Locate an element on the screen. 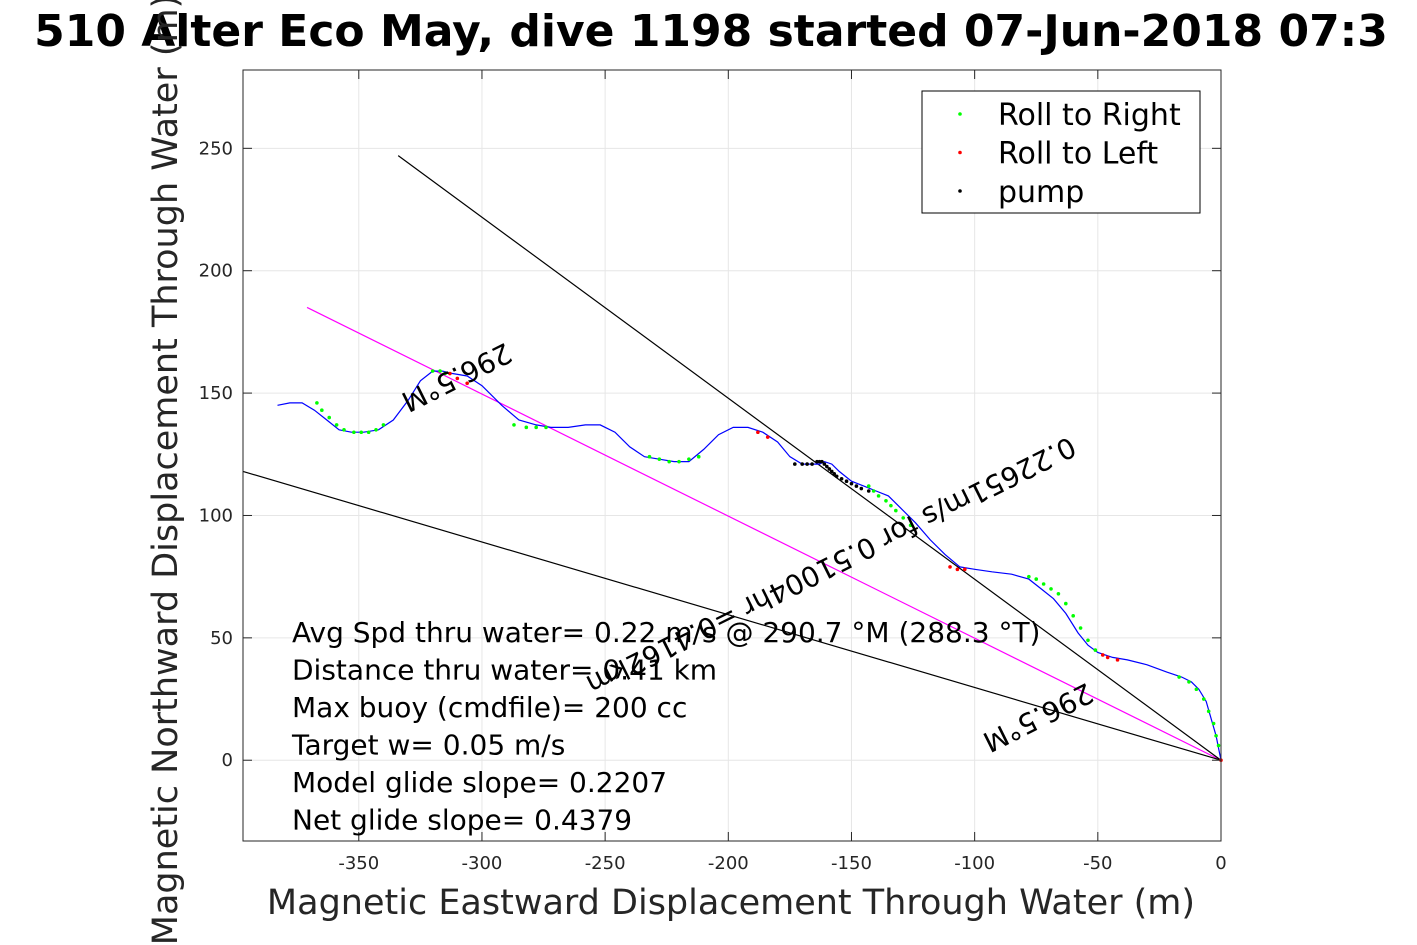 The width and height of the screenshot is (1417, 945). stat-line: Distance thru water= 0.41 km is located at coordinates (504, 670).